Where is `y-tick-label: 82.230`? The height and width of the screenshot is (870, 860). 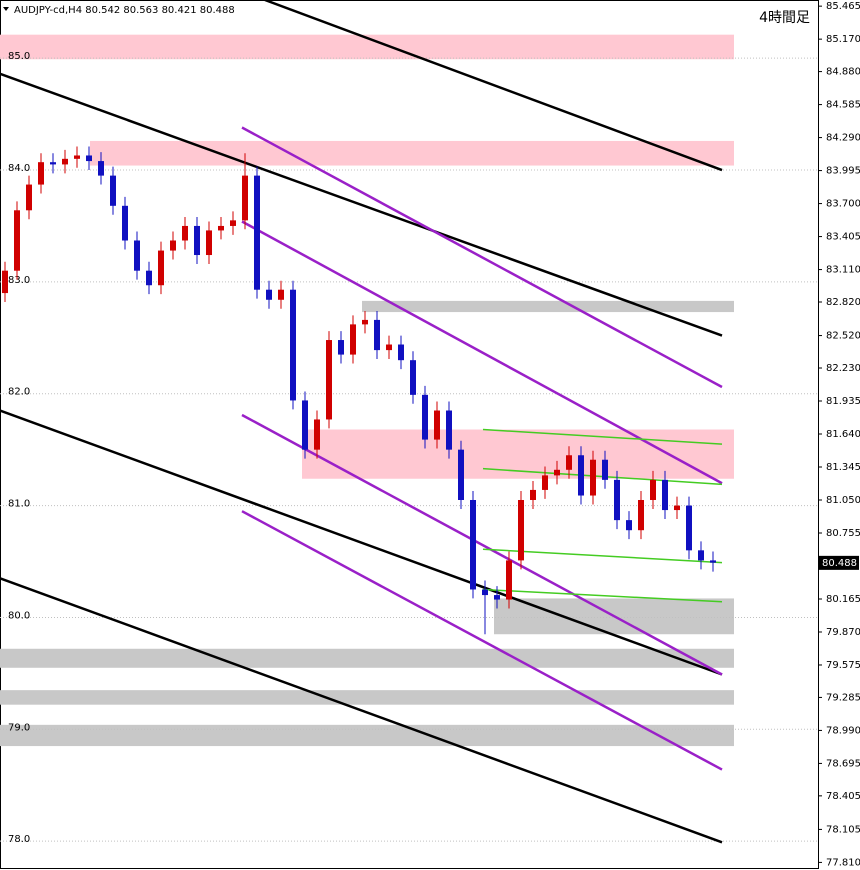
y-tick-label: 82.230 is located at coordinates (843, 368).